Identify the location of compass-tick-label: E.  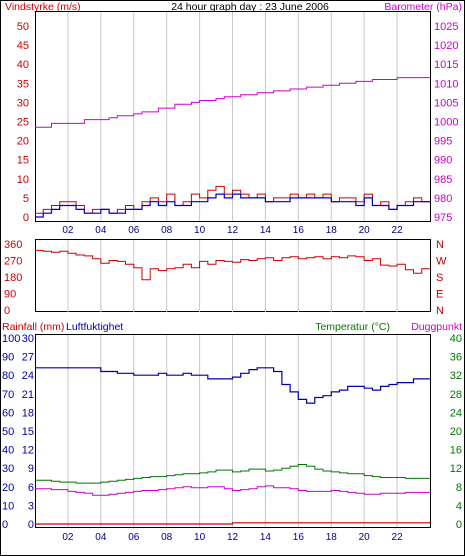
(439, 295).